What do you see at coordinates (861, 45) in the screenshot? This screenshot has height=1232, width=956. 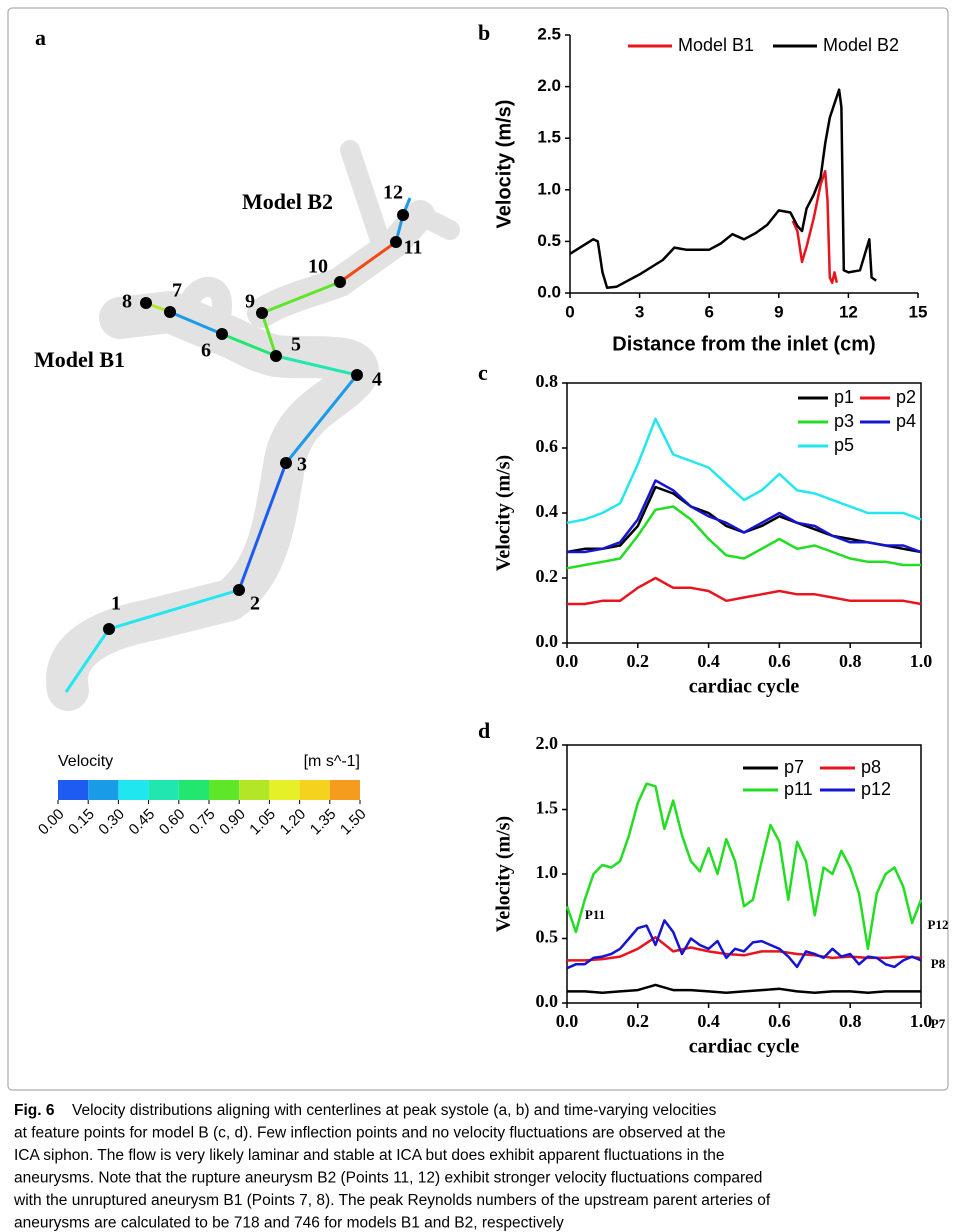 I see `legend-label: Model B2` at bounding box center [861, 45].